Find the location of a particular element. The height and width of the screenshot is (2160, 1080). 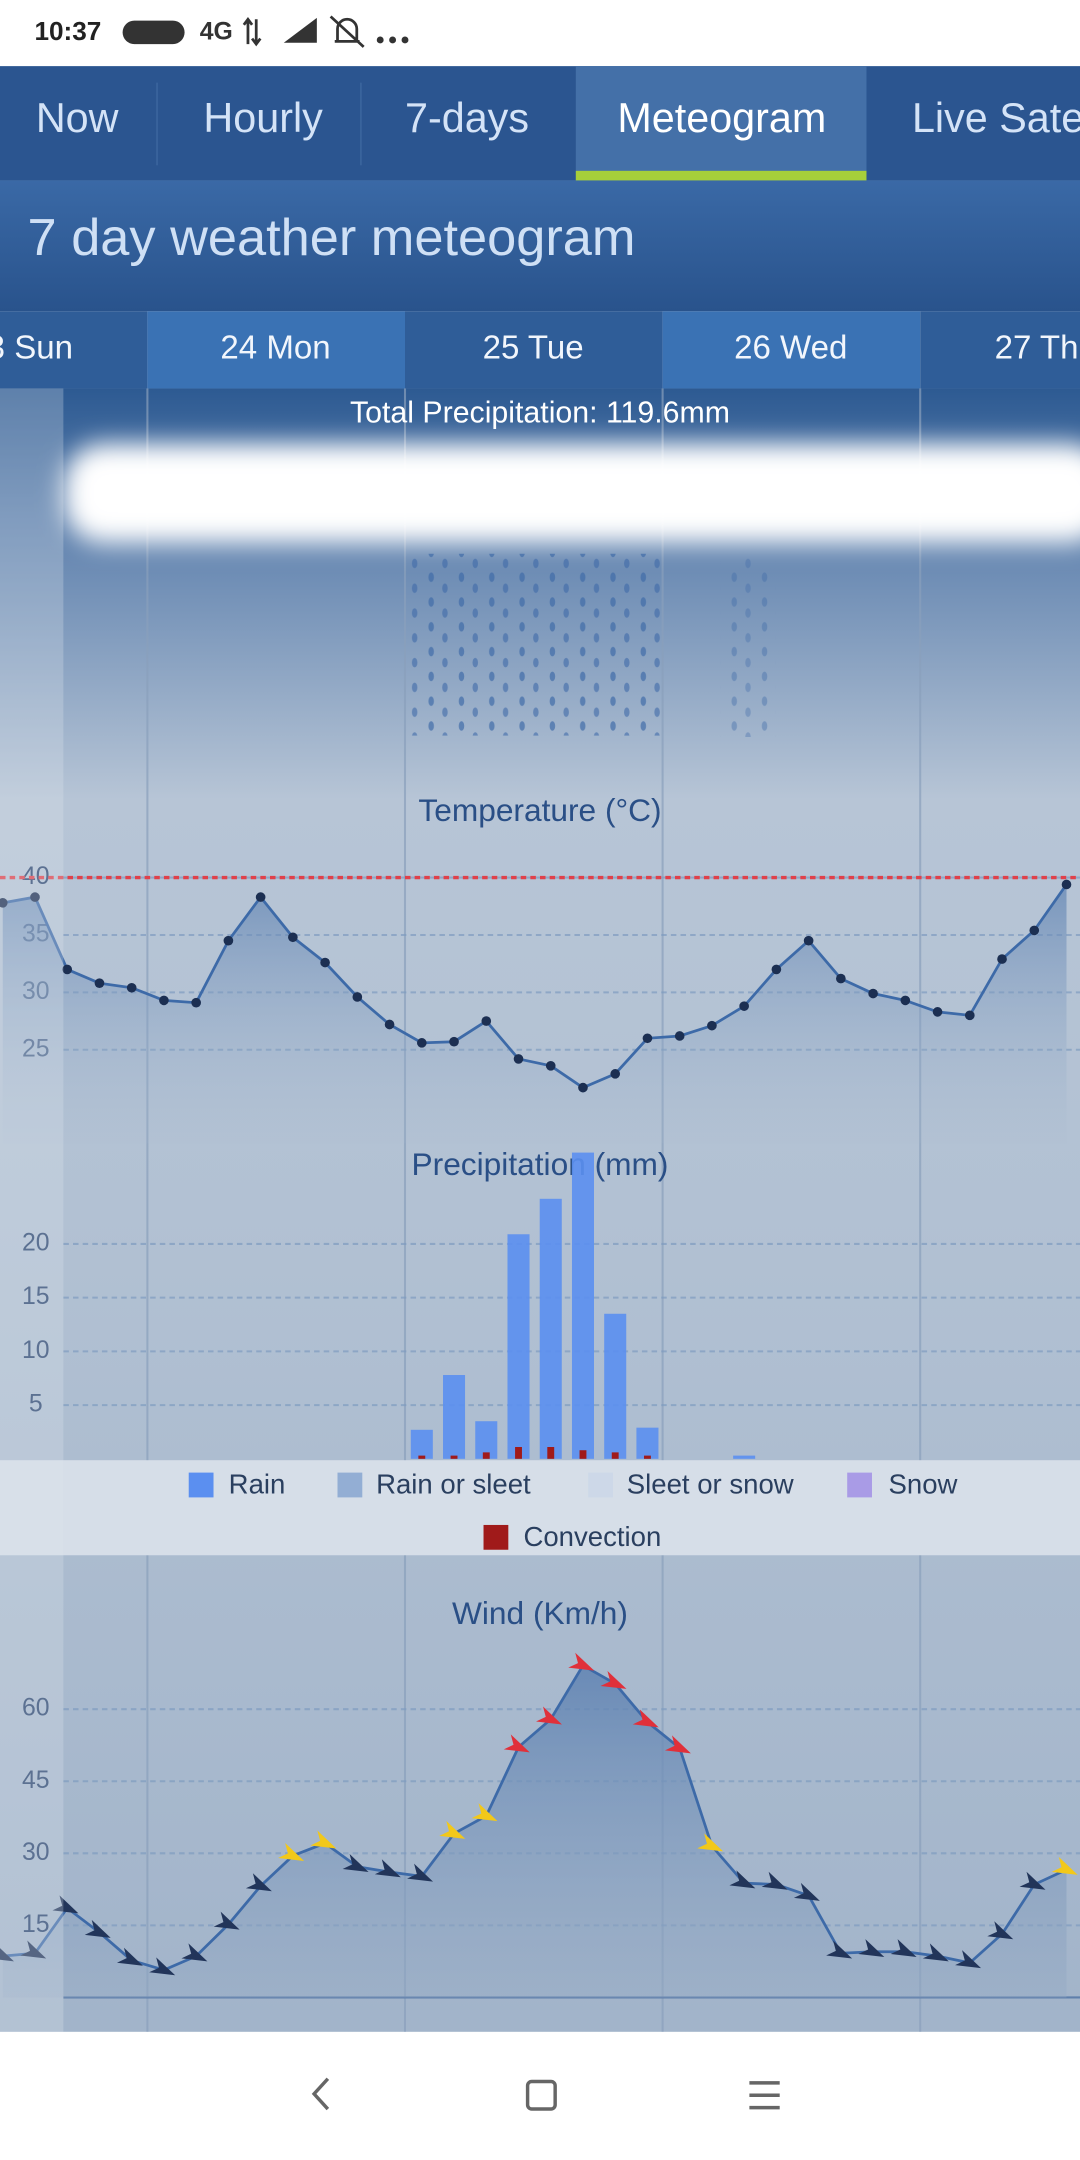

line is located at coordinates (535, 986).